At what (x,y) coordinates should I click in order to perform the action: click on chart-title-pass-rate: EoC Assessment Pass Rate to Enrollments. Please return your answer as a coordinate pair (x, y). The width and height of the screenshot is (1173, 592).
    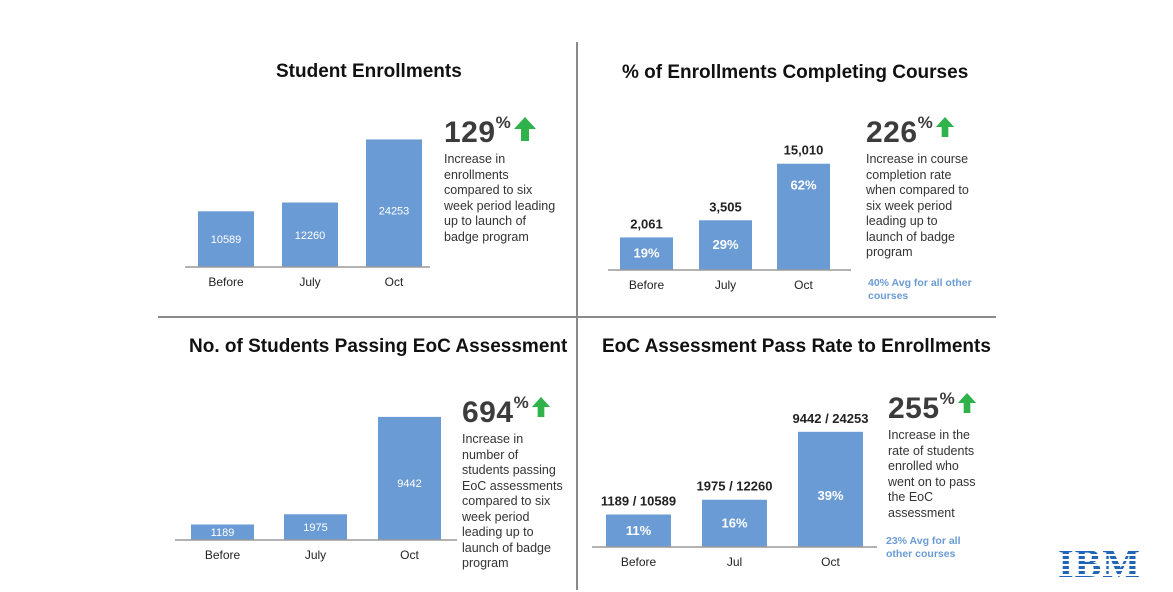
    Looking at the image, I should click on (796, 346).